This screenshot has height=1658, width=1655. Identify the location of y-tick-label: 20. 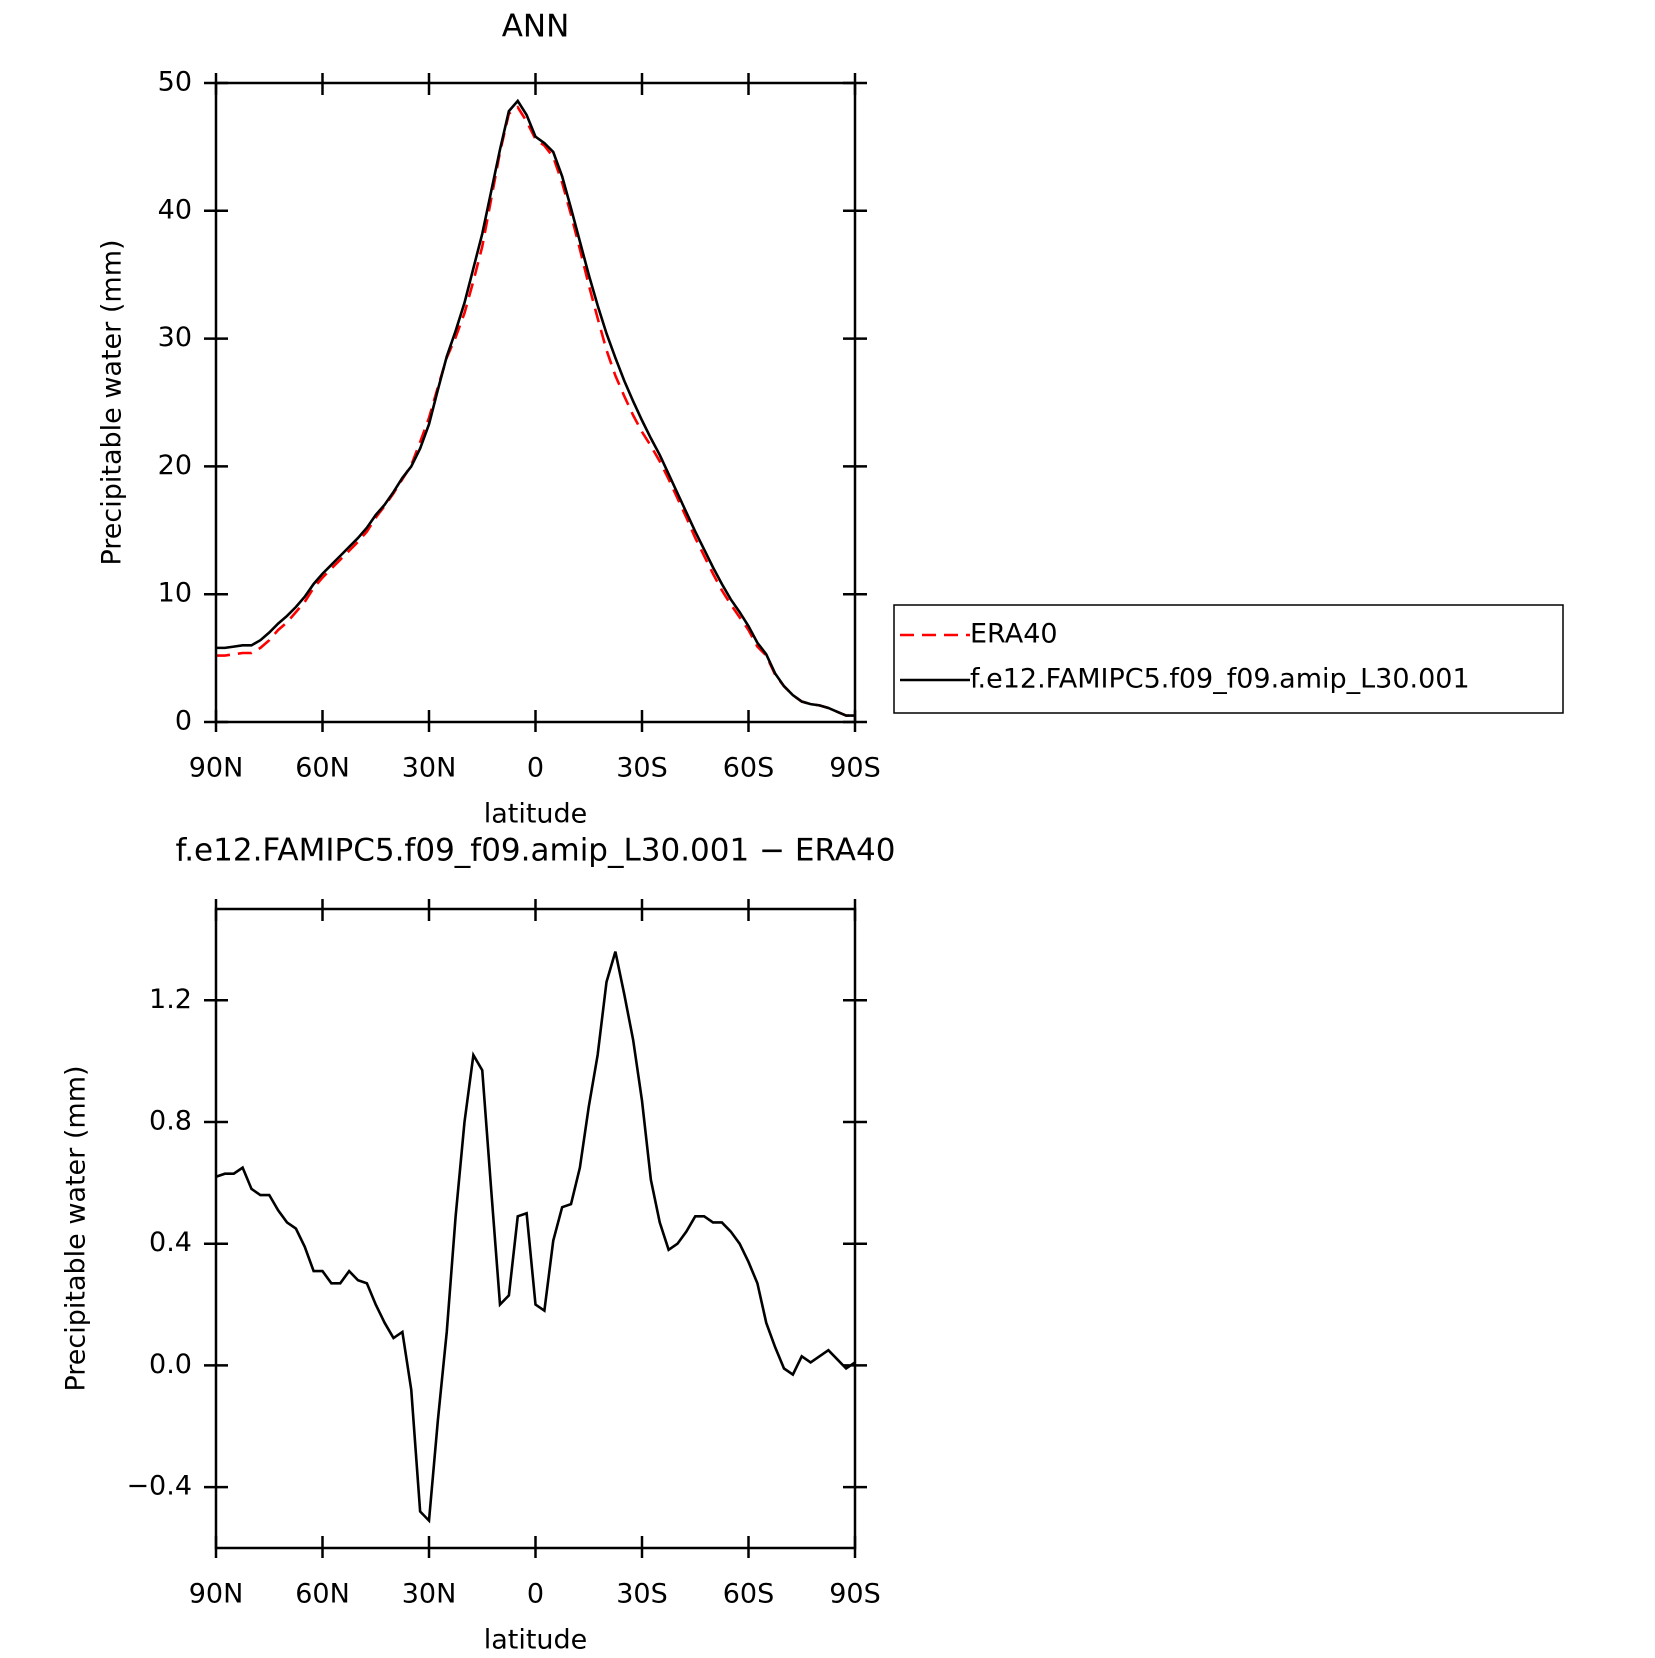
(175, 465).